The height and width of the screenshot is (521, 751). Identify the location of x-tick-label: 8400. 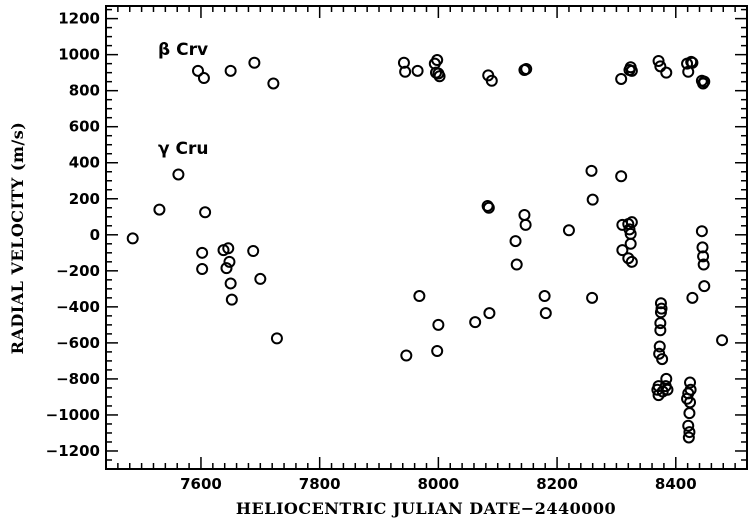
(676, 484).